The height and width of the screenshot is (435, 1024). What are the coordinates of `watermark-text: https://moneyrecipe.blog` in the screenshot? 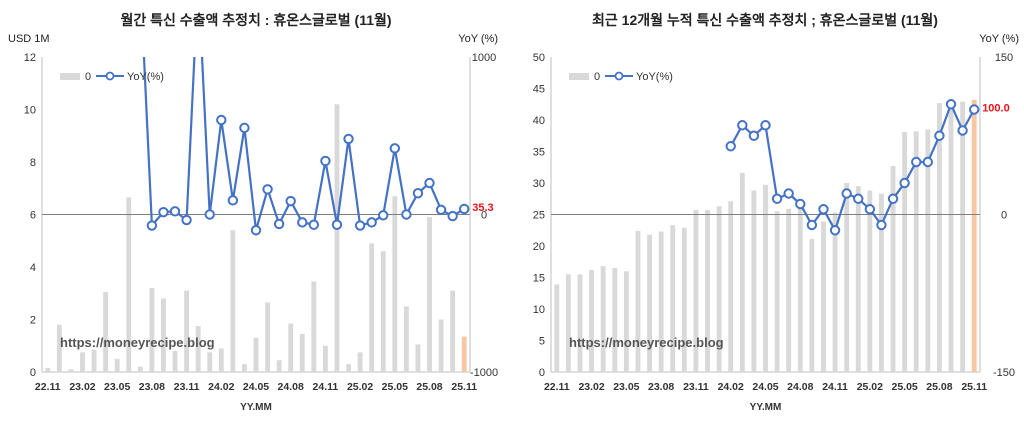 It's located at (646, 342).